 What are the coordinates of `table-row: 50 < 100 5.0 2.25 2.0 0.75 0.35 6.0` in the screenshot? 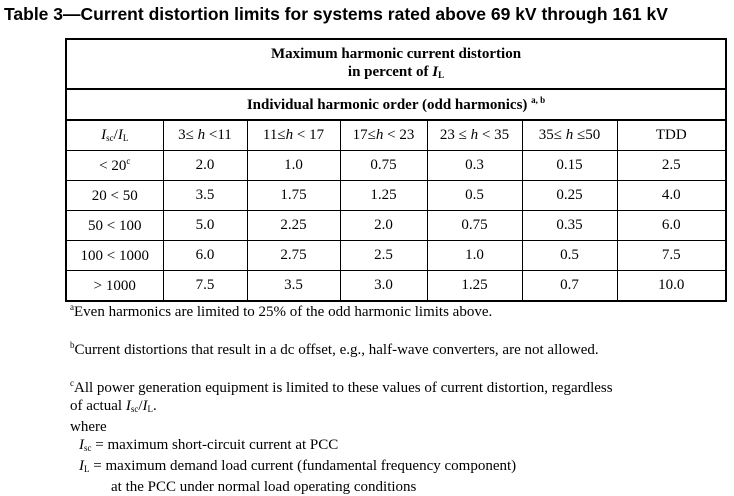 It's located at (396, 225).